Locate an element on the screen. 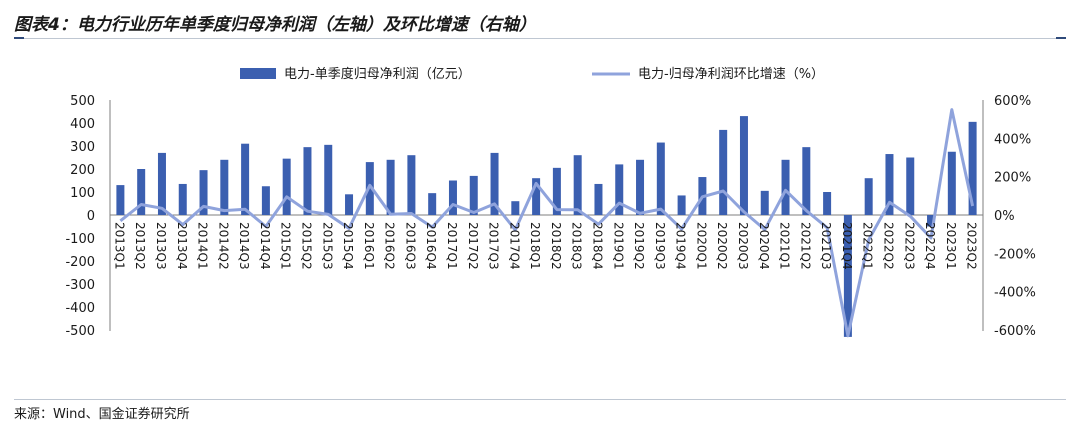 The image size is (1080, 434). title-divider is located at coordinates (540, 38).